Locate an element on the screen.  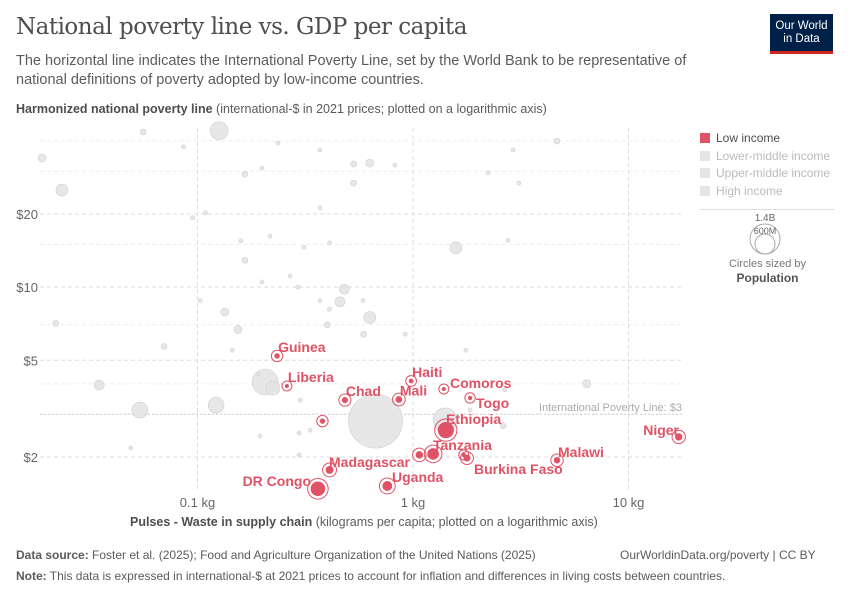
x-tick-label: 1 kg is located at coordinates (413, 502).